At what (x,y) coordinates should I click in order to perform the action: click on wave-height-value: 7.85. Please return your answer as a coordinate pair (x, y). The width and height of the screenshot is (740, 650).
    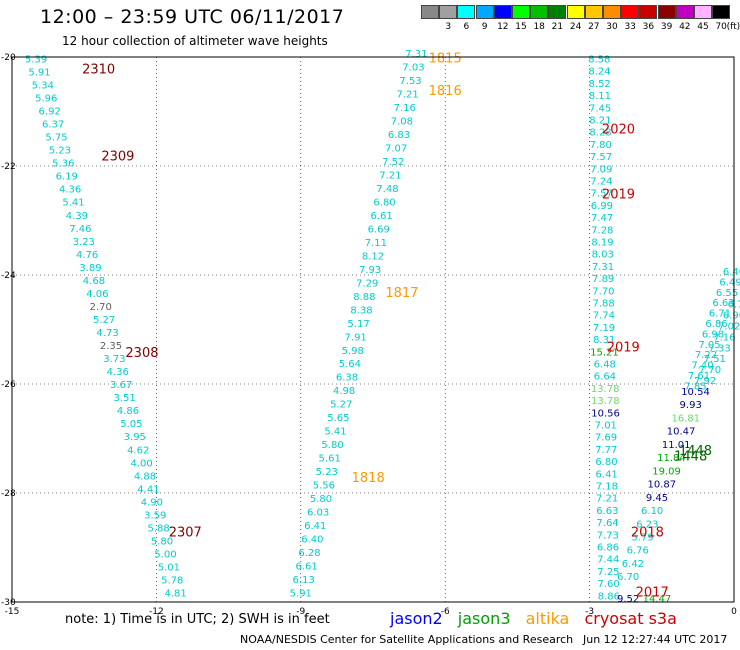
    Looking at the image, I should click on (695, 386).